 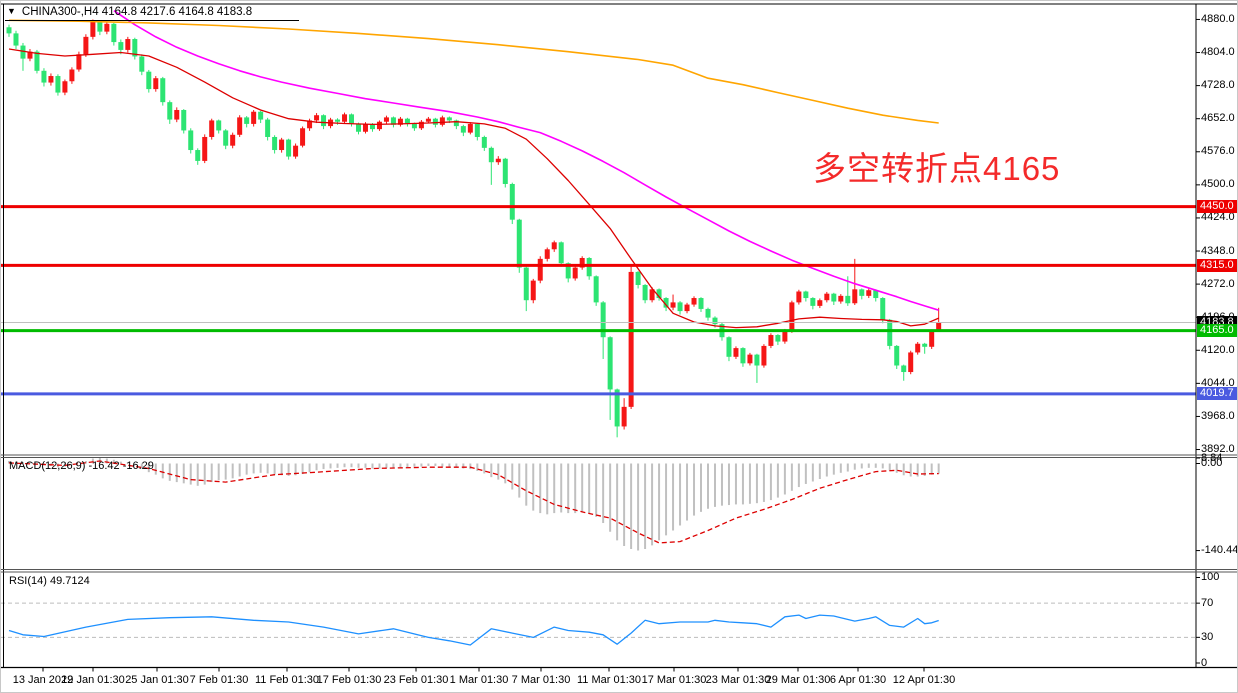 I want to click on macd-indicator-label: MACD(12,26,9) -16.42 -16.29, so click(x=81, y=466).